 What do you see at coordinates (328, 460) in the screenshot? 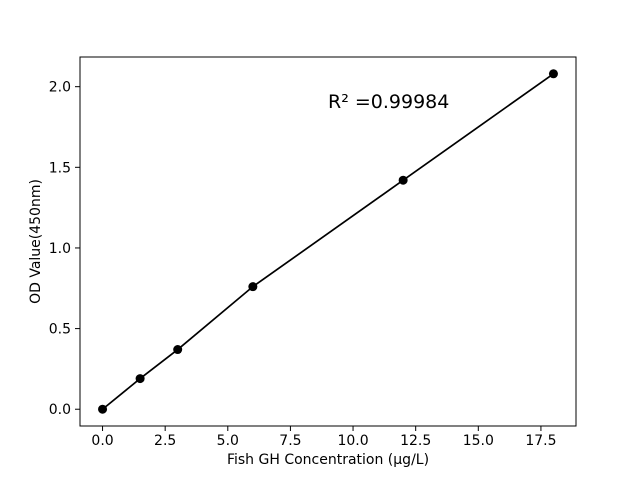
I see `x-axis-label: Fish GH Concentration (µg/L)` at bounding box center [328, 460].